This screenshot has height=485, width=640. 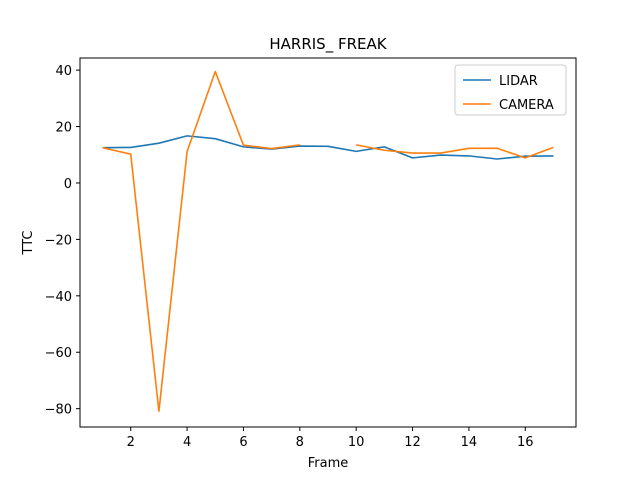 I want to click on legend: LIDAR CAMERA, so click(x=510, y=90).